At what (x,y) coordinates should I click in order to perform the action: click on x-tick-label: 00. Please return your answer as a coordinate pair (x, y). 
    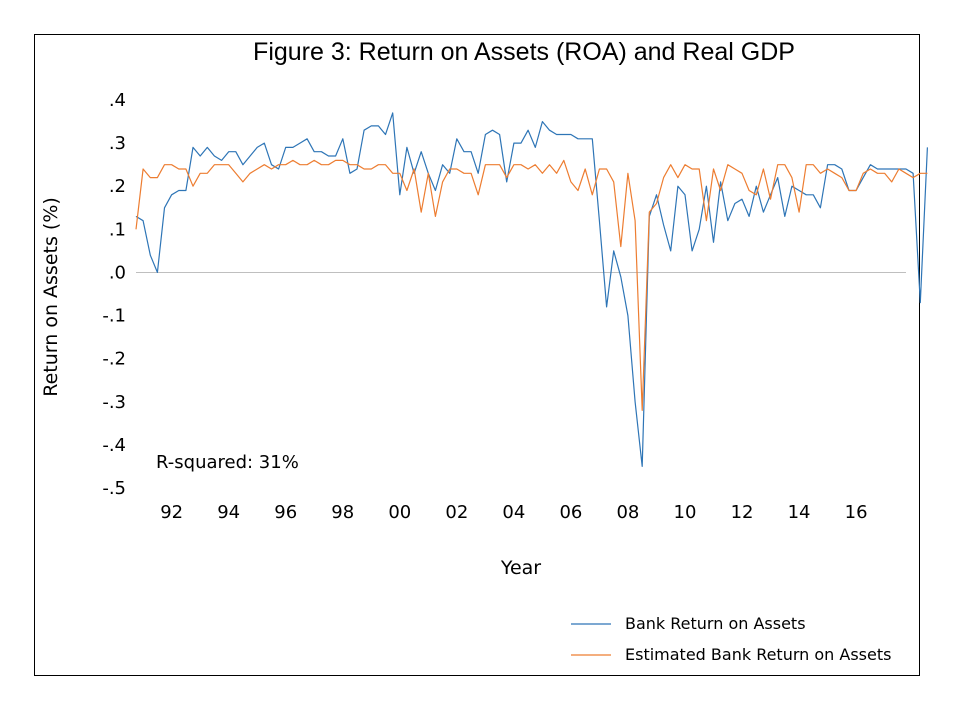
    Looking at the image, I should click on (399, 512).